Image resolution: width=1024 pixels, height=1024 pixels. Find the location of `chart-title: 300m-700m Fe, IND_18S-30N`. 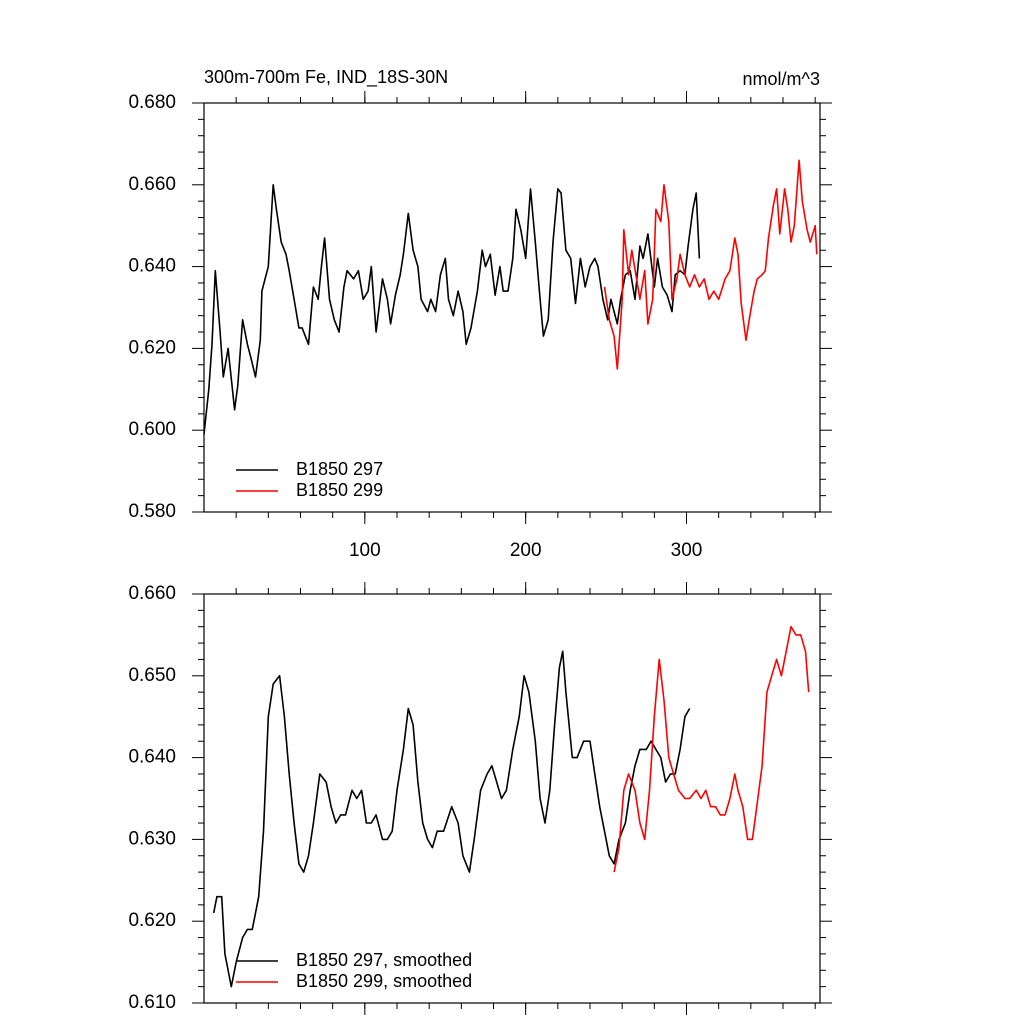

chart-title: 300m-700m Fe, IND_18S-30N is located at coordinates (326, 77).